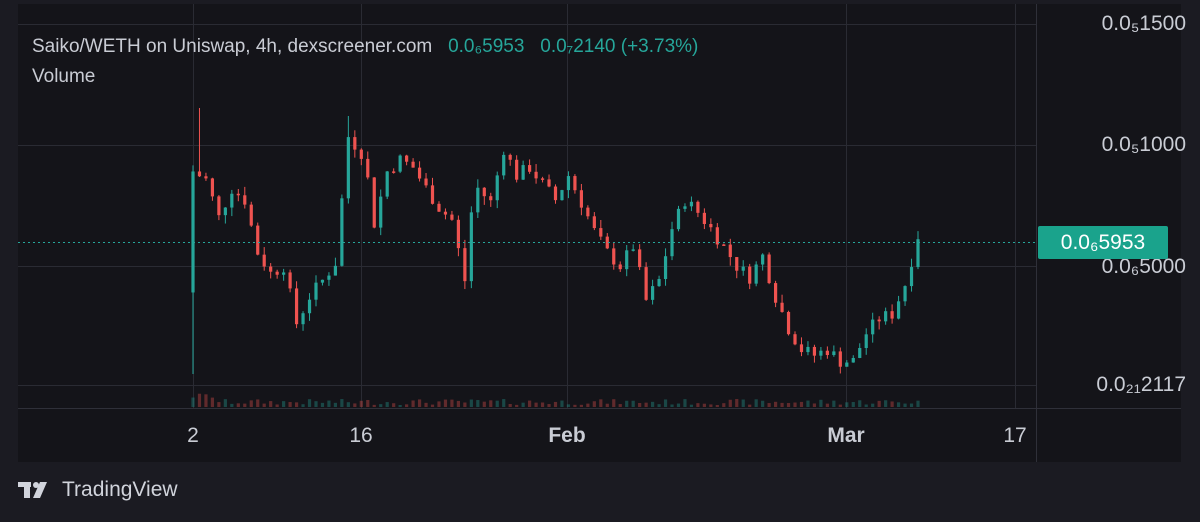  Describe the element at coordinates (555, 400) in the screenshot. I see `volume-layer` at that location.